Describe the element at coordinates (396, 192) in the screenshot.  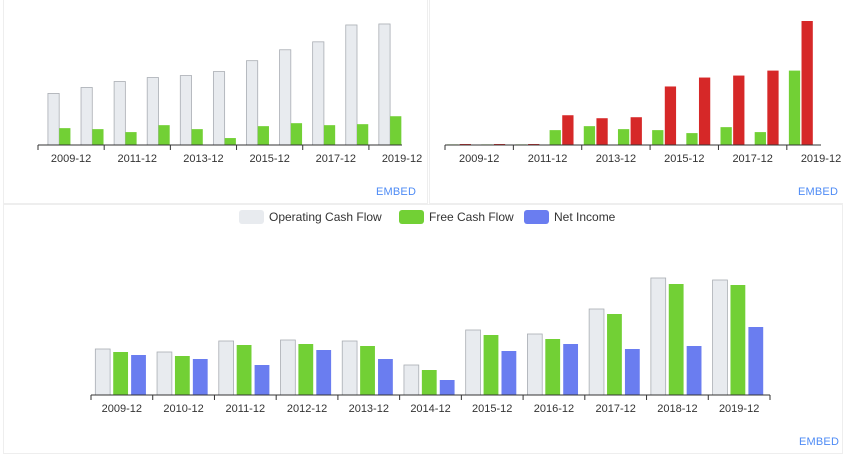
I see `embed-link-top-left: EMBED` at that location.